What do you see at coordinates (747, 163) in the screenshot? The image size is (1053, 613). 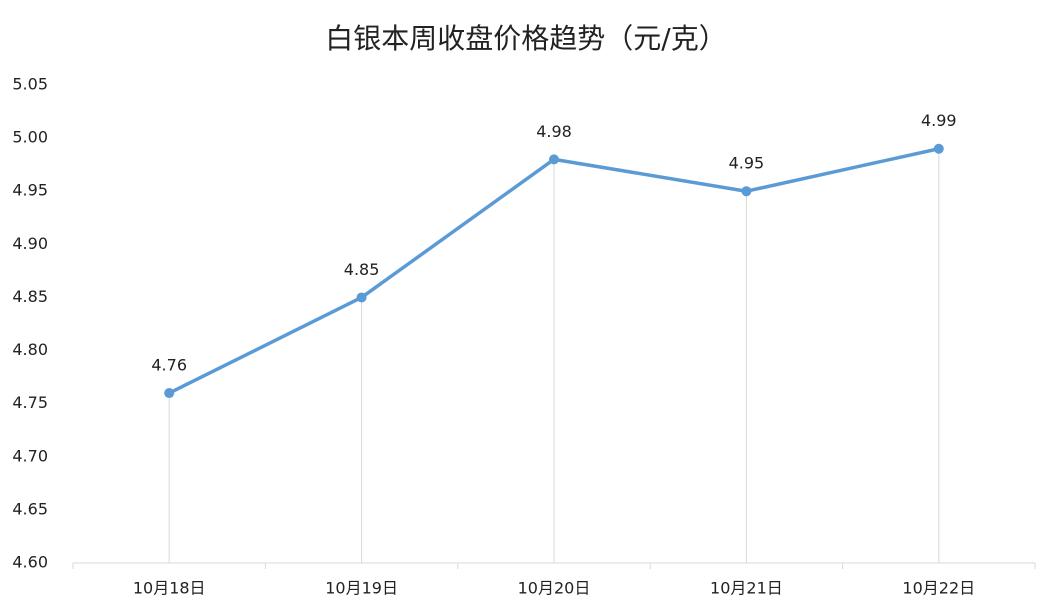 I see `data-label: 4.95` at bounding box center [747, 163].